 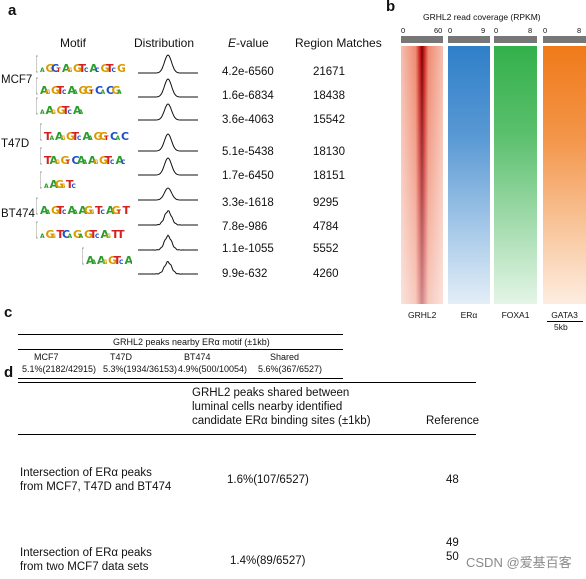 I want to click on heatmap-label: ERα, so click(x=469, y=315).